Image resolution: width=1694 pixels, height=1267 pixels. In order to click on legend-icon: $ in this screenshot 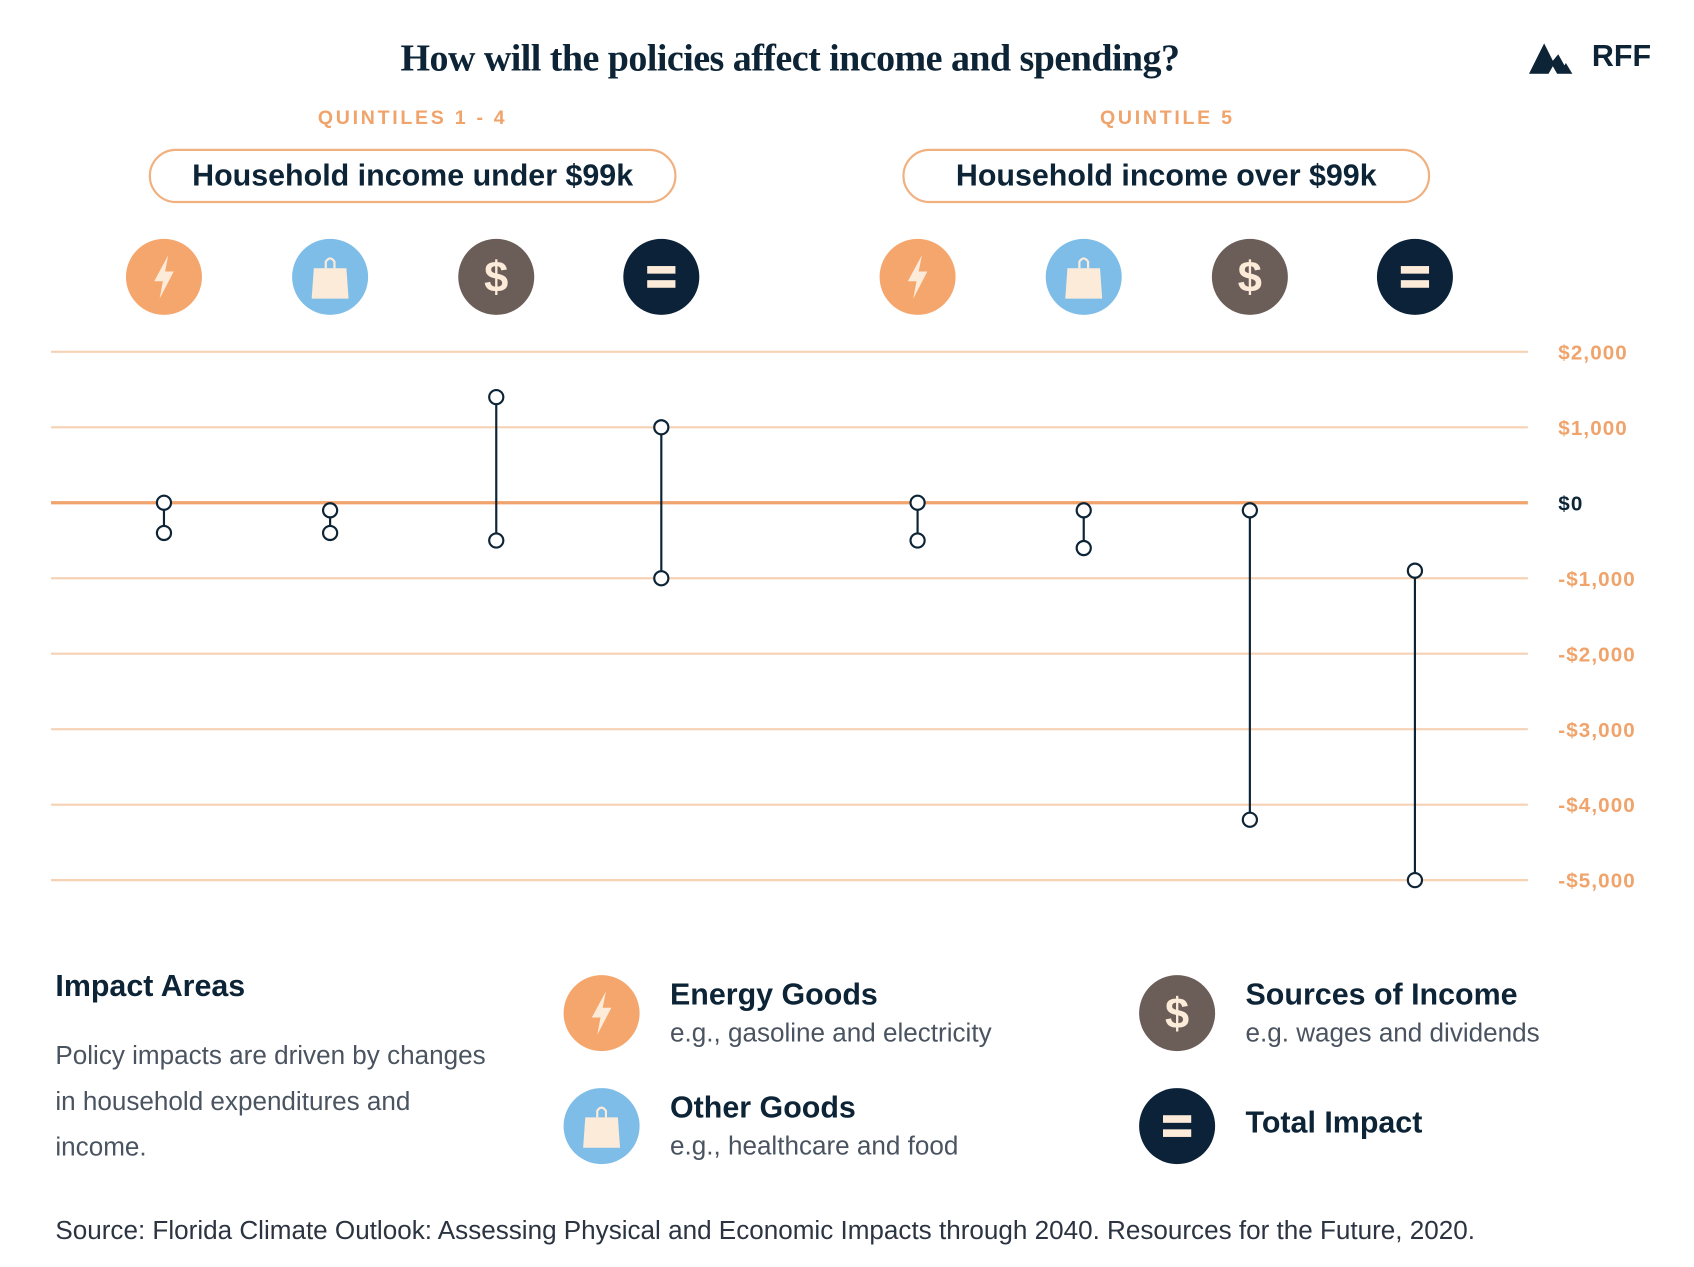, I will do `click(1177, 1013)`.